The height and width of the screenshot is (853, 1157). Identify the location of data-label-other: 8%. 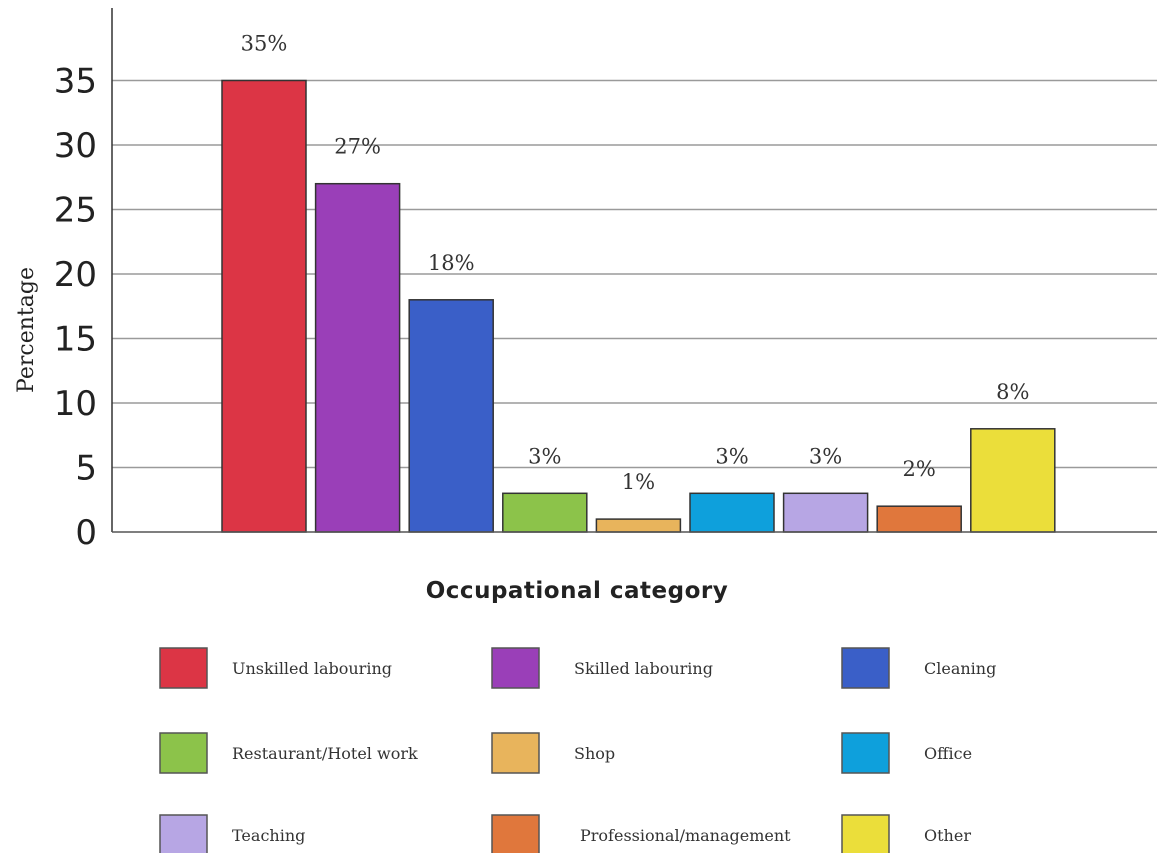
(1012, 392).